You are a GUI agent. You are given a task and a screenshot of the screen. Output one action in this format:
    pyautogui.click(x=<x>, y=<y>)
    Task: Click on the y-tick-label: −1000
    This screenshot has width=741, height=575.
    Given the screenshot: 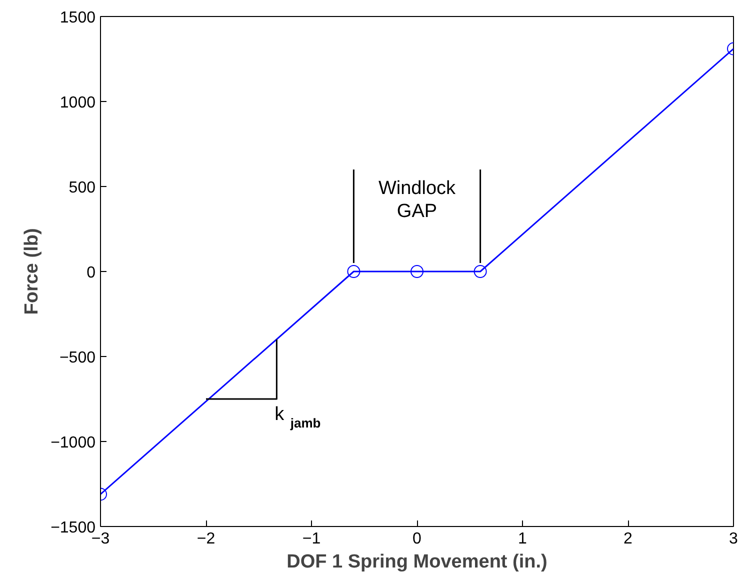 What is the action you would take?
    pyautogui.click(x=73, y=443)
    